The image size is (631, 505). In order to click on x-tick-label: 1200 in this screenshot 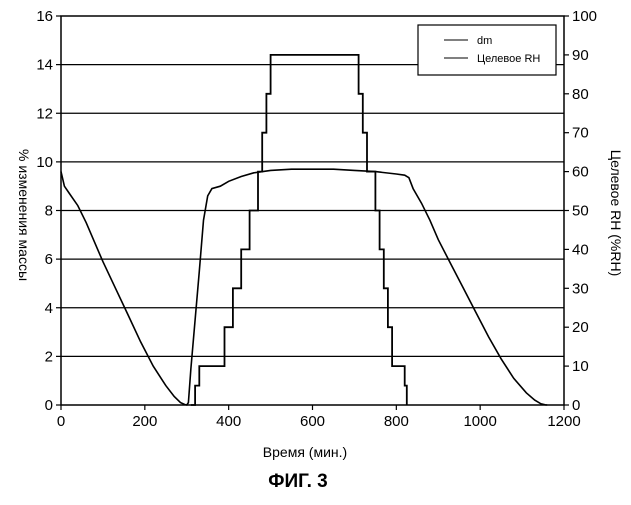, I will do `click(563, 421)`.